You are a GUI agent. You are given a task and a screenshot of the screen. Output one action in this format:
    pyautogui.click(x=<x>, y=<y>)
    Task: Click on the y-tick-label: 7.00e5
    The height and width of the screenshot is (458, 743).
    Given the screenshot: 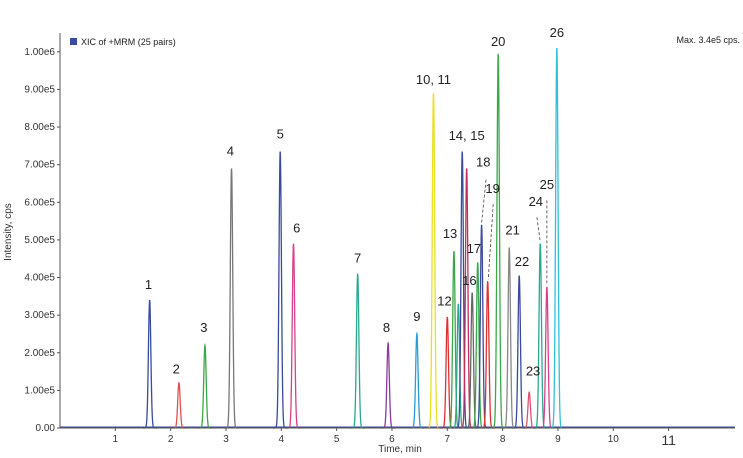 What is the action you would take?
    pyautogui.click(x=39, y=165)
    